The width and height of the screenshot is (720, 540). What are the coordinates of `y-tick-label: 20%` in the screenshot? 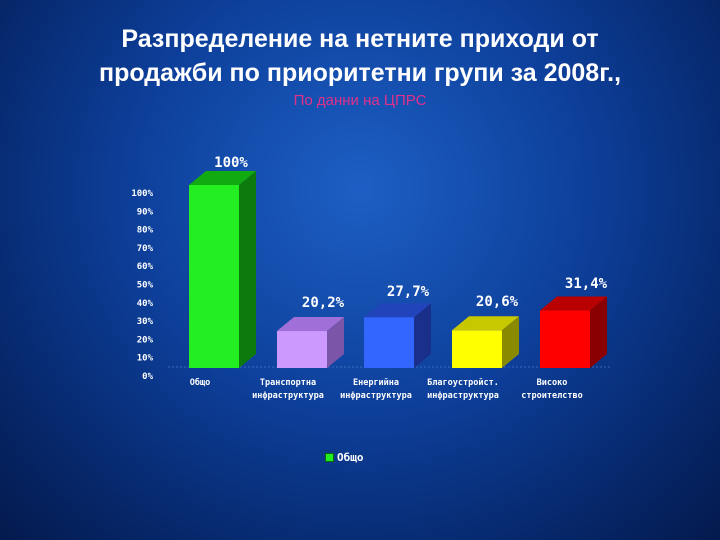 It's located at (145, 340).